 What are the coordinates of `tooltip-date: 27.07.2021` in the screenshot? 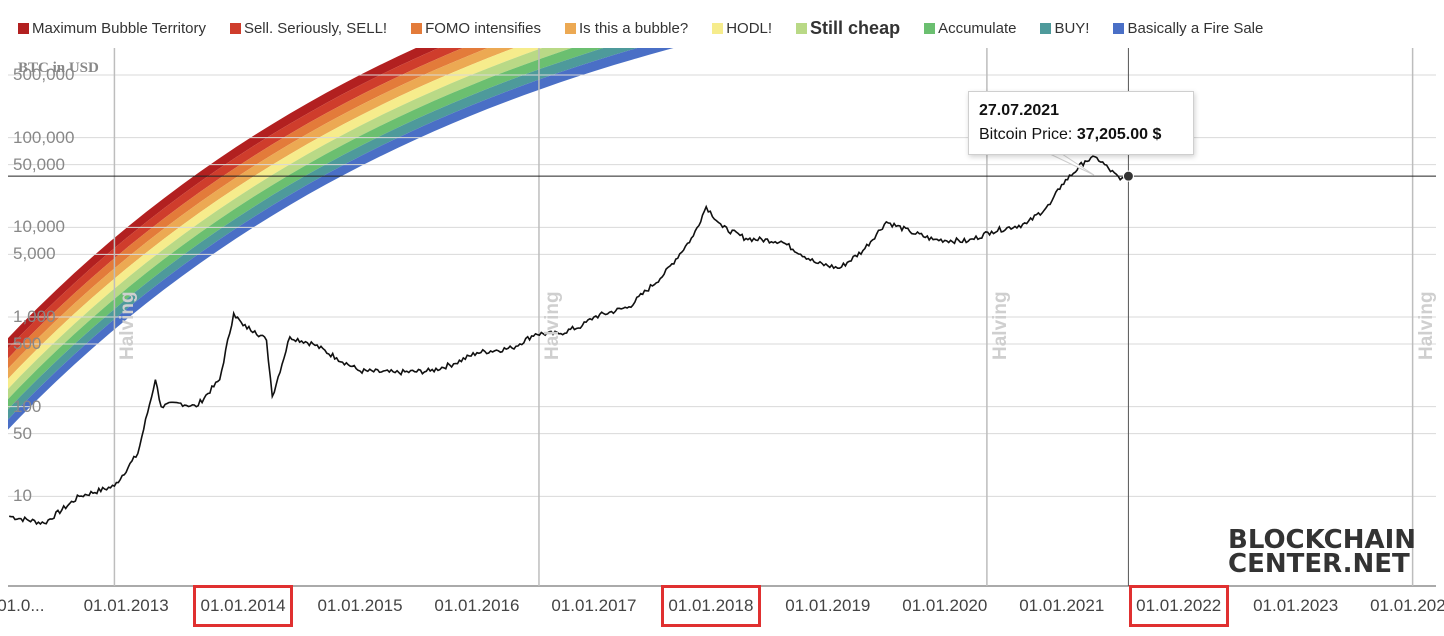 It's located at (1019, 110).